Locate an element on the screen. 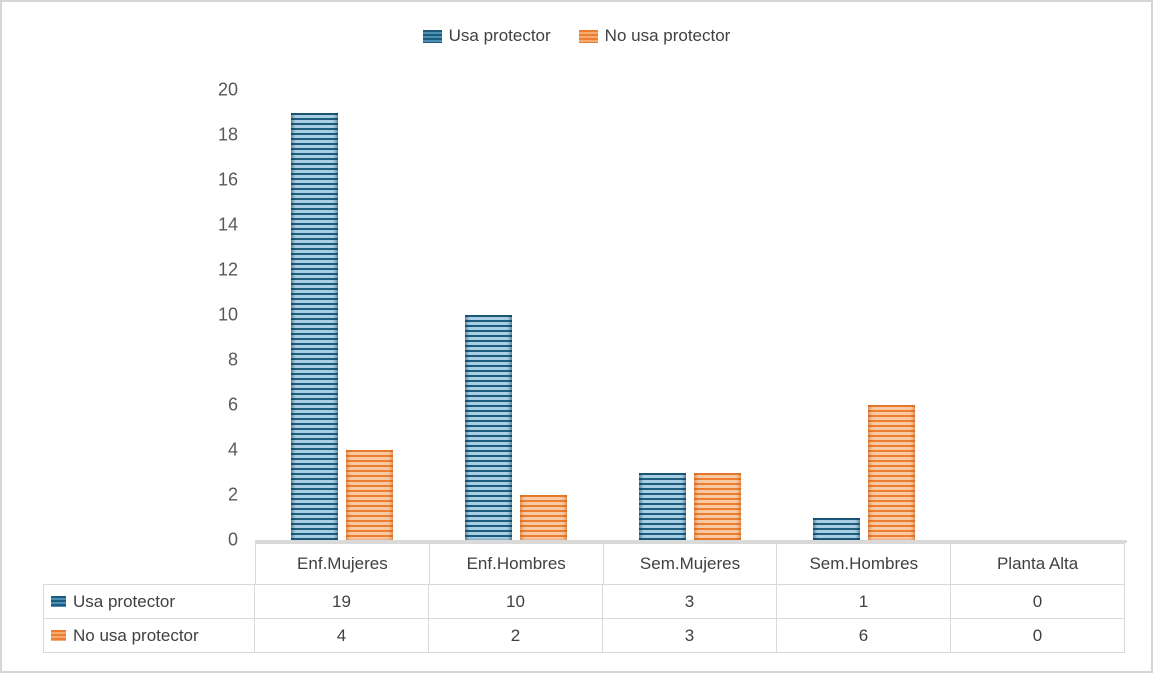  table-row: No usa protector 4 2 3 6 0 is located at coordinates (584, 635).